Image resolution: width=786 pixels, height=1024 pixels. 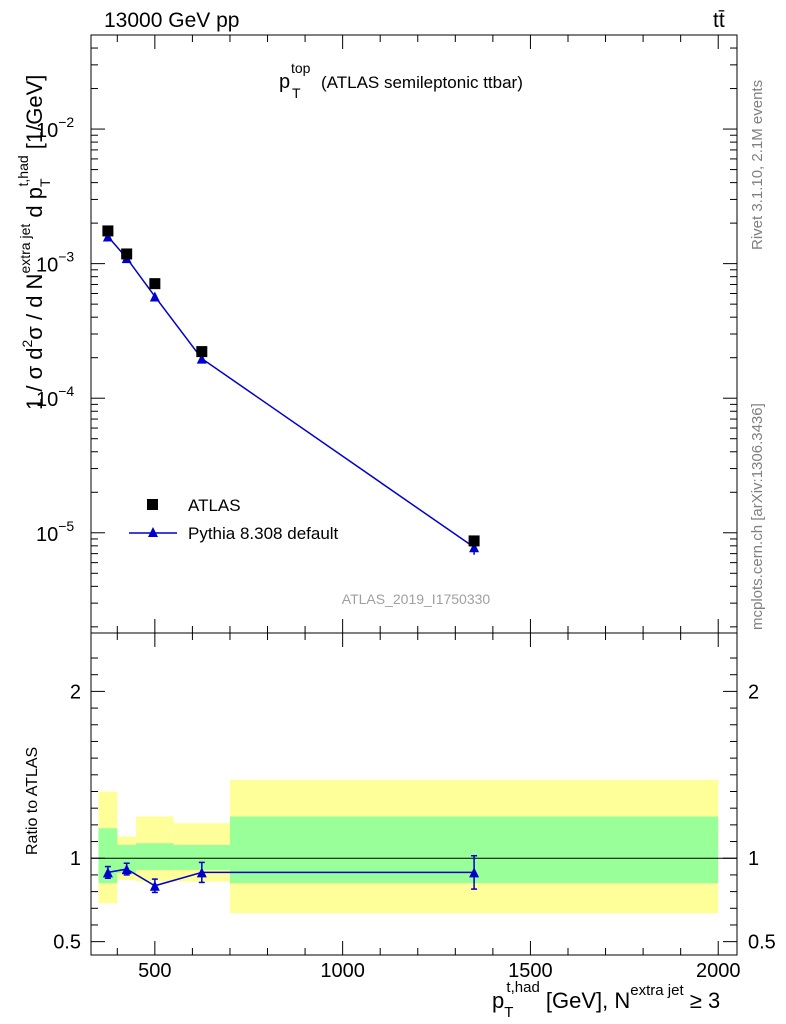 I want to click on ylabel-mid2: d p, so click(x=34, y=205).